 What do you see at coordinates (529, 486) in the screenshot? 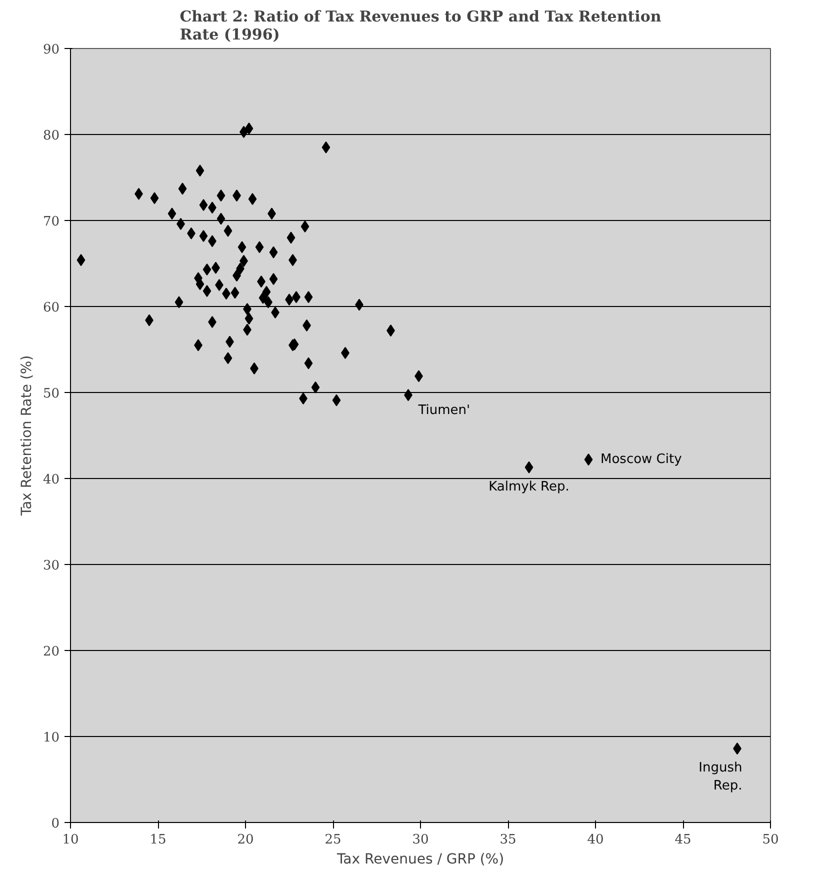
I see `annotation: Kalmyk Rep.` at bounding box center [529, 486].